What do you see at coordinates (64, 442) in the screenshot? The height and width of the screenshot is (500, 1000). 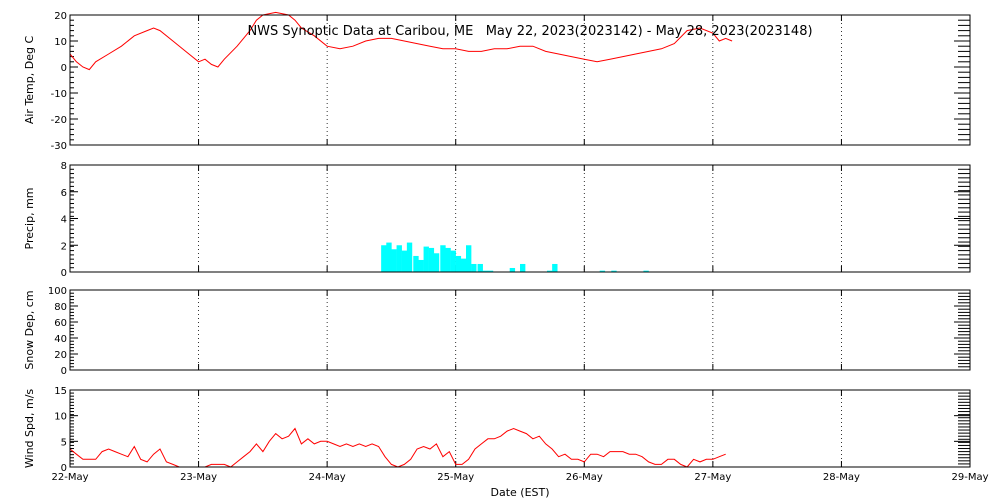 I see `wind-speed-y-tick-label: 5` at bounding box center [64, 442].